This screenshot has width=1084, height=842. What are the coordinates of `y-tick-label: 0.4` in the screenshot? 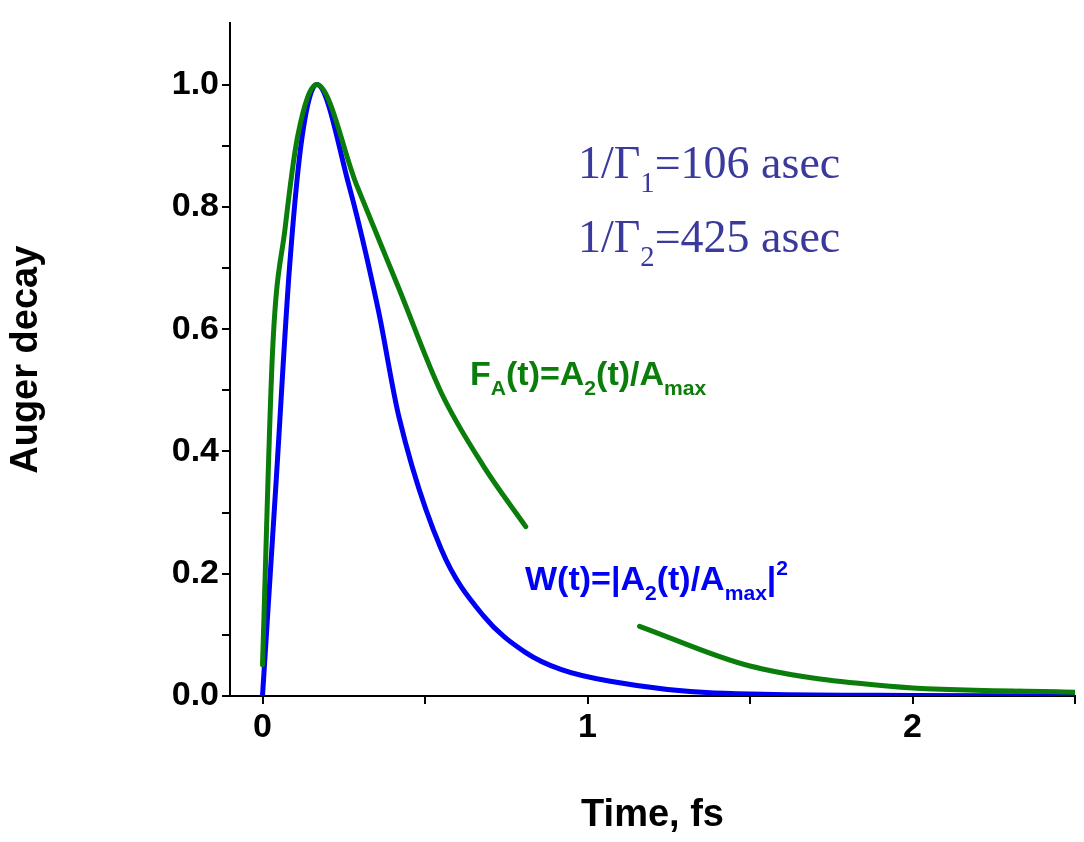 It's located at (195, 448).